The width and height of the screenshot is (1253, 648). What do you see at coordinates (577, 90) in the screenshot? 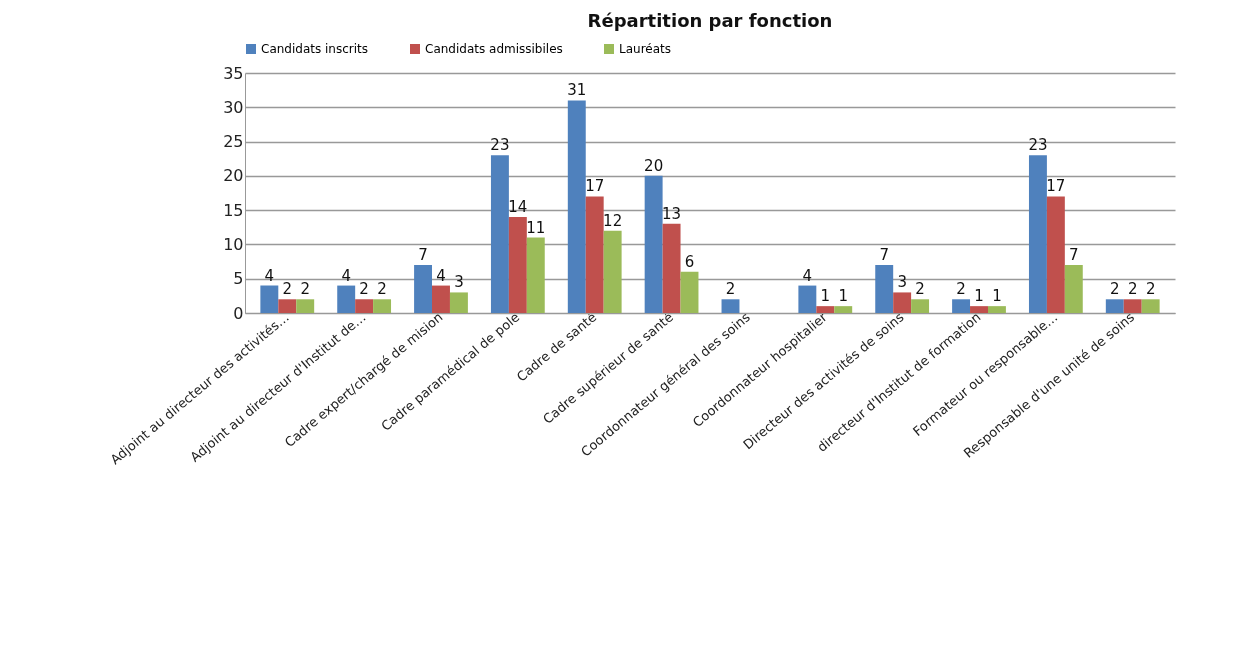
I see `data-label: 31` at bounding box center [577, 90].